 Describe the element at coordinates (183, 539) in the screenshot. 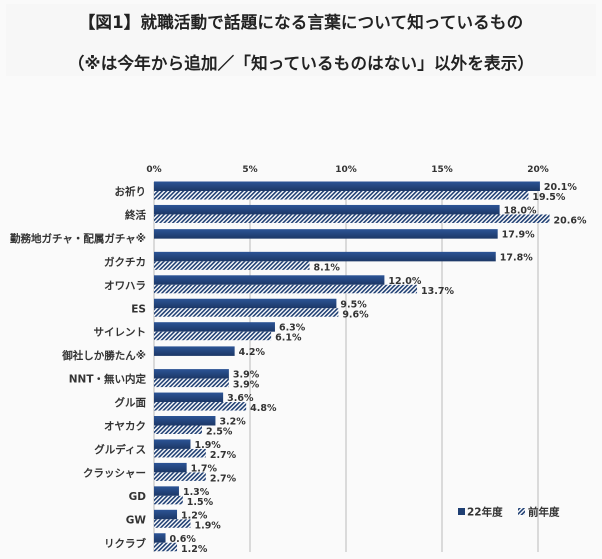

I see `value-label-22: 0.6%` at that location.